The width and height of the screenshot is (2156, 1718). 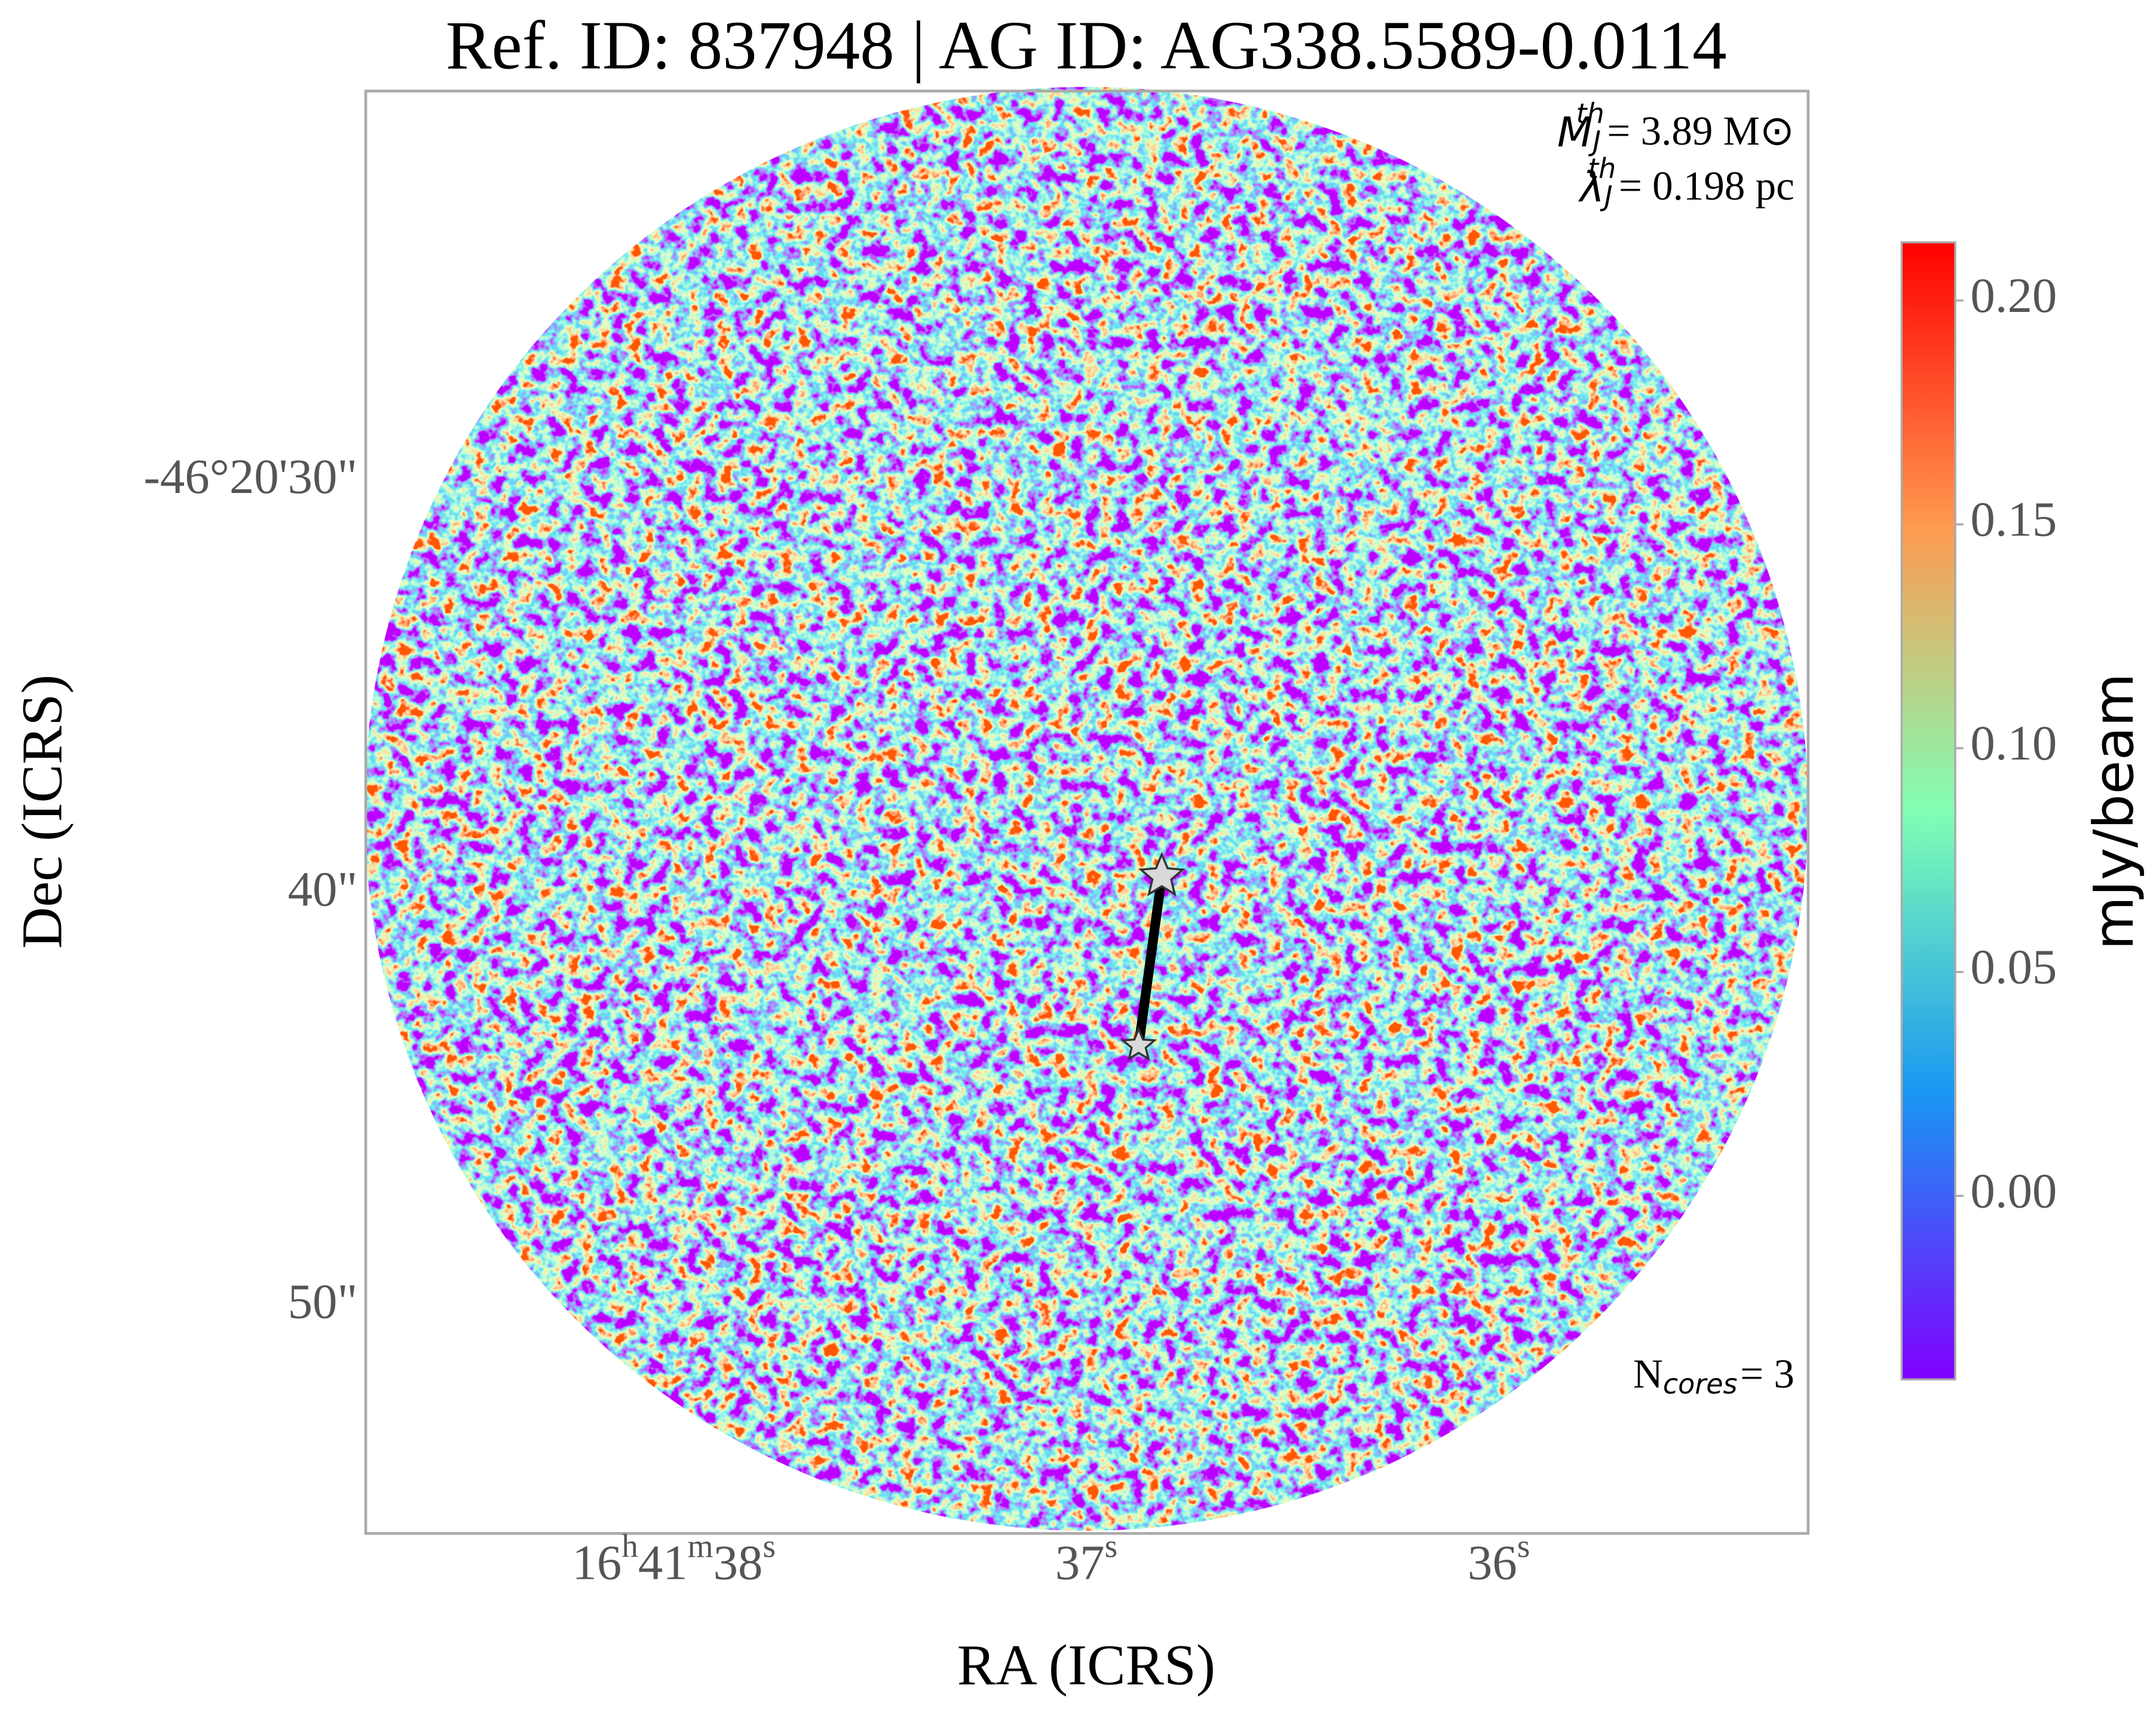 I want to click on x-tick-label: 36s, so click(x=1499, y=1559).